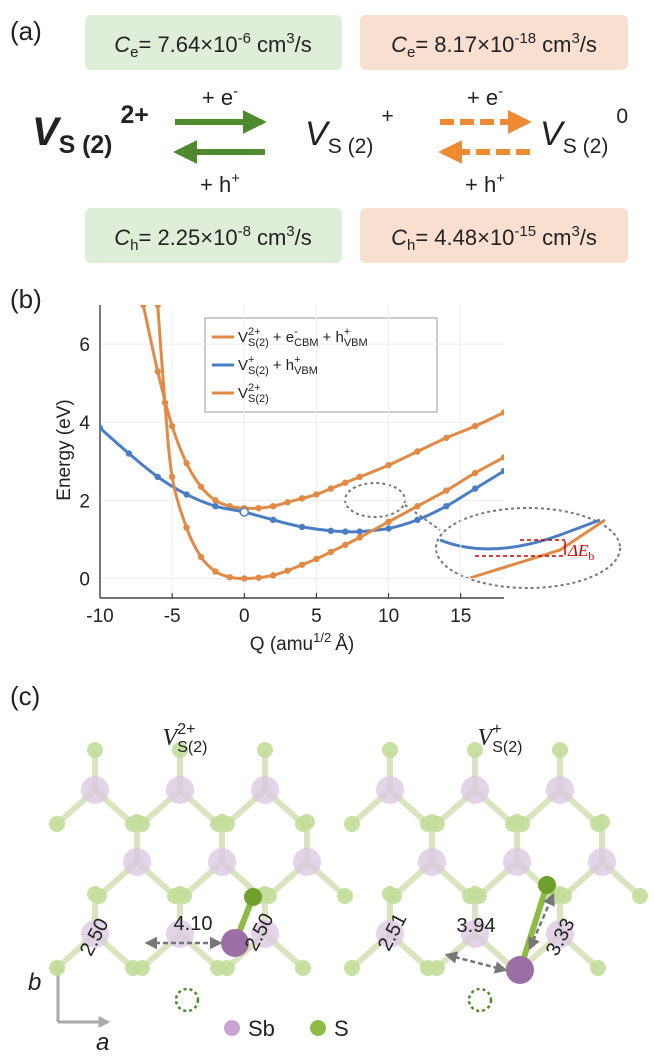 The height and width of the screenshot is (1056, 654). Describe the element at coordinates (283, 365) in the screenshot. I see `text-part: + h` at that location.